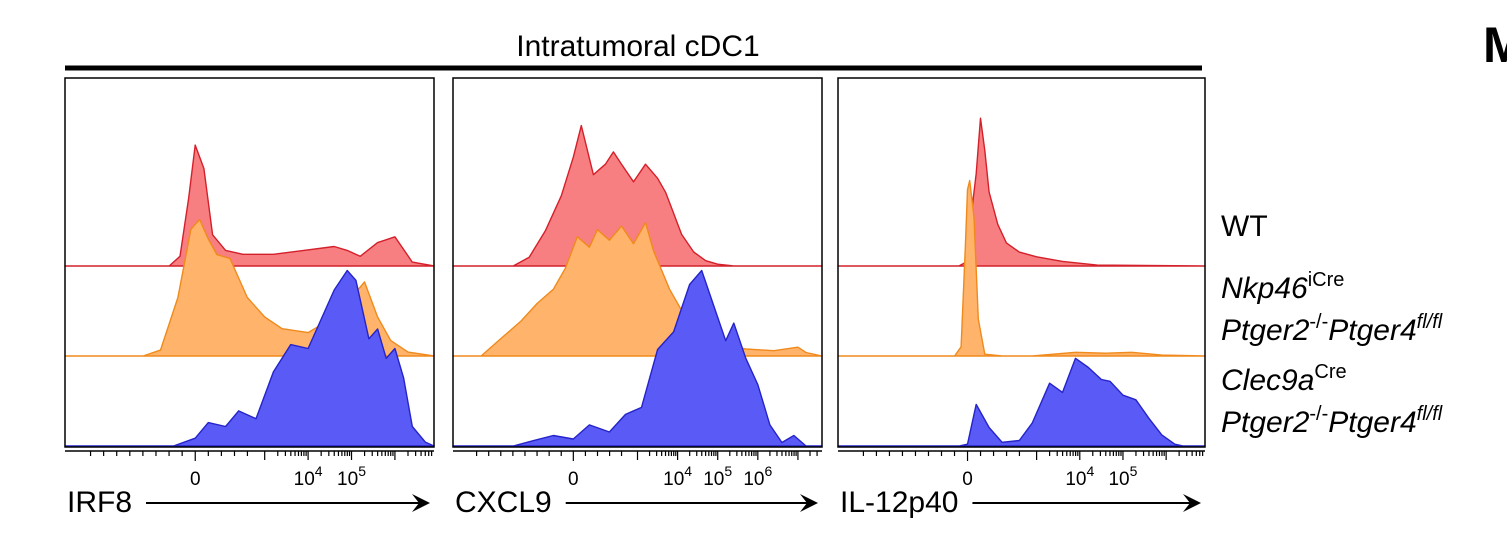 The image size is (1507, 533). What do you see at coordinates (637, 470) in the screenshot?
I see `x-axis: 0 10⁴ 10⁵ 10⁶` at bounding box center [637, 470].